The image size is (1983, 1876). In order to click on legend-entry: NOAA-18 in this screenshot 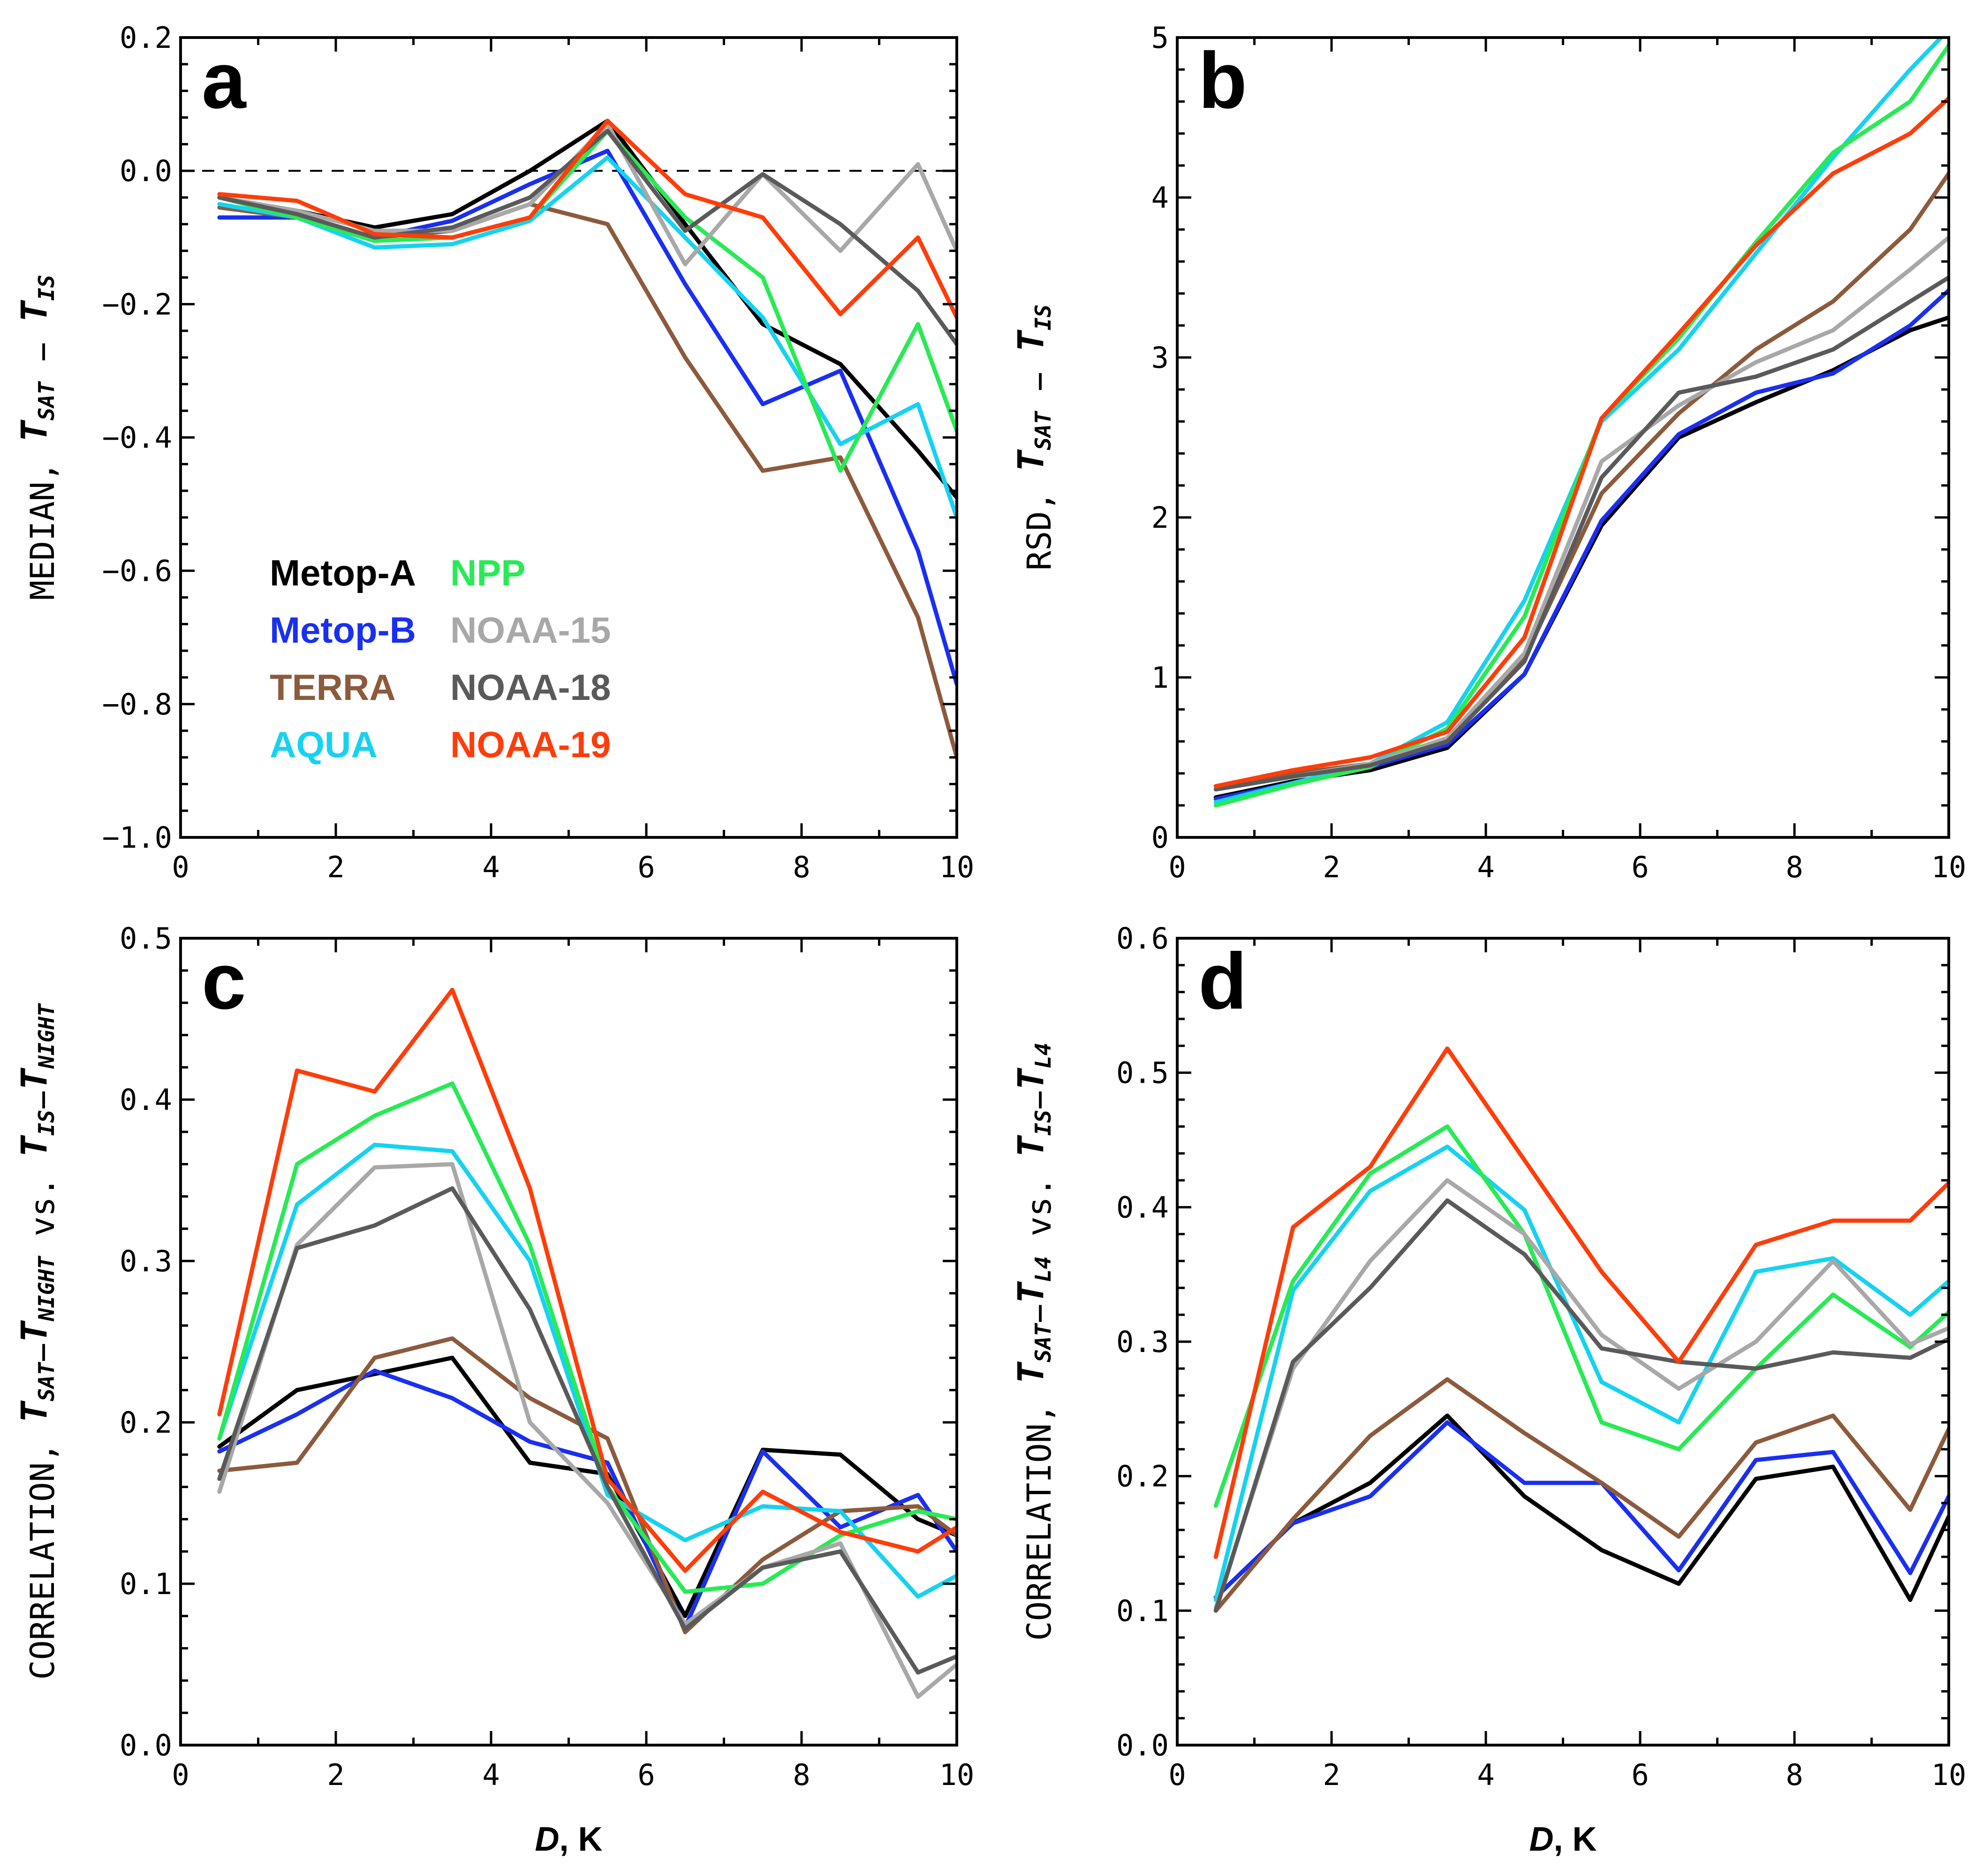, I will do `click(530, 688)`.